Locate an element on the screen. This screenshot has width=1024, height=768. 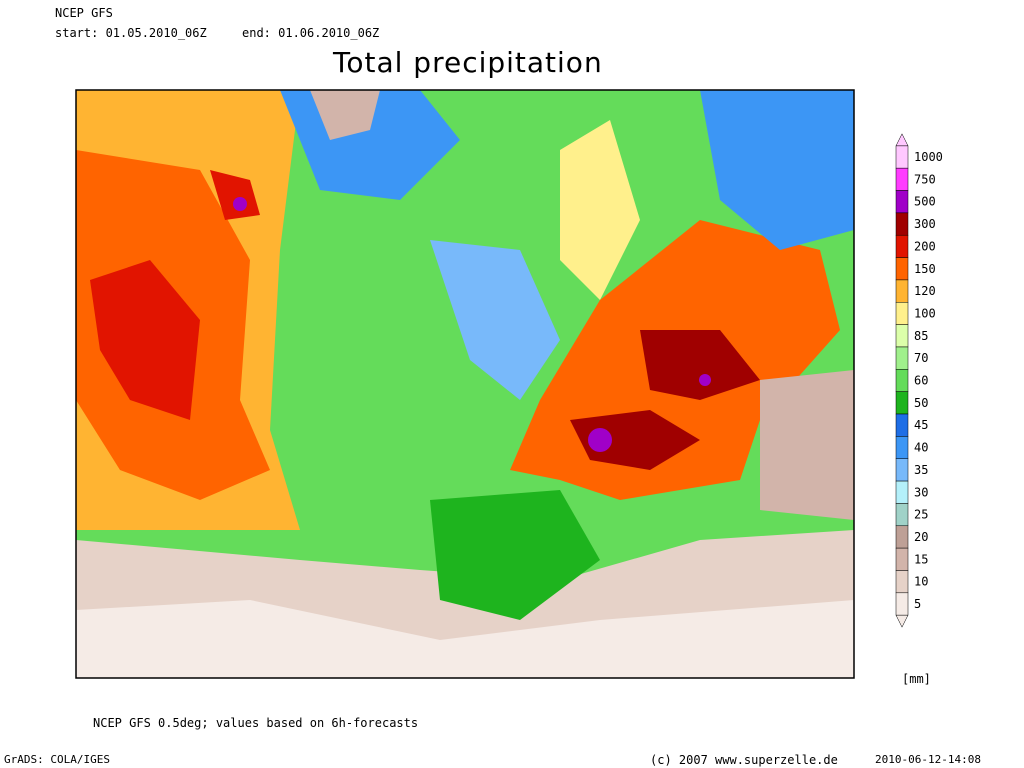
legend-label: 60 is located at coordinates (921, 381).